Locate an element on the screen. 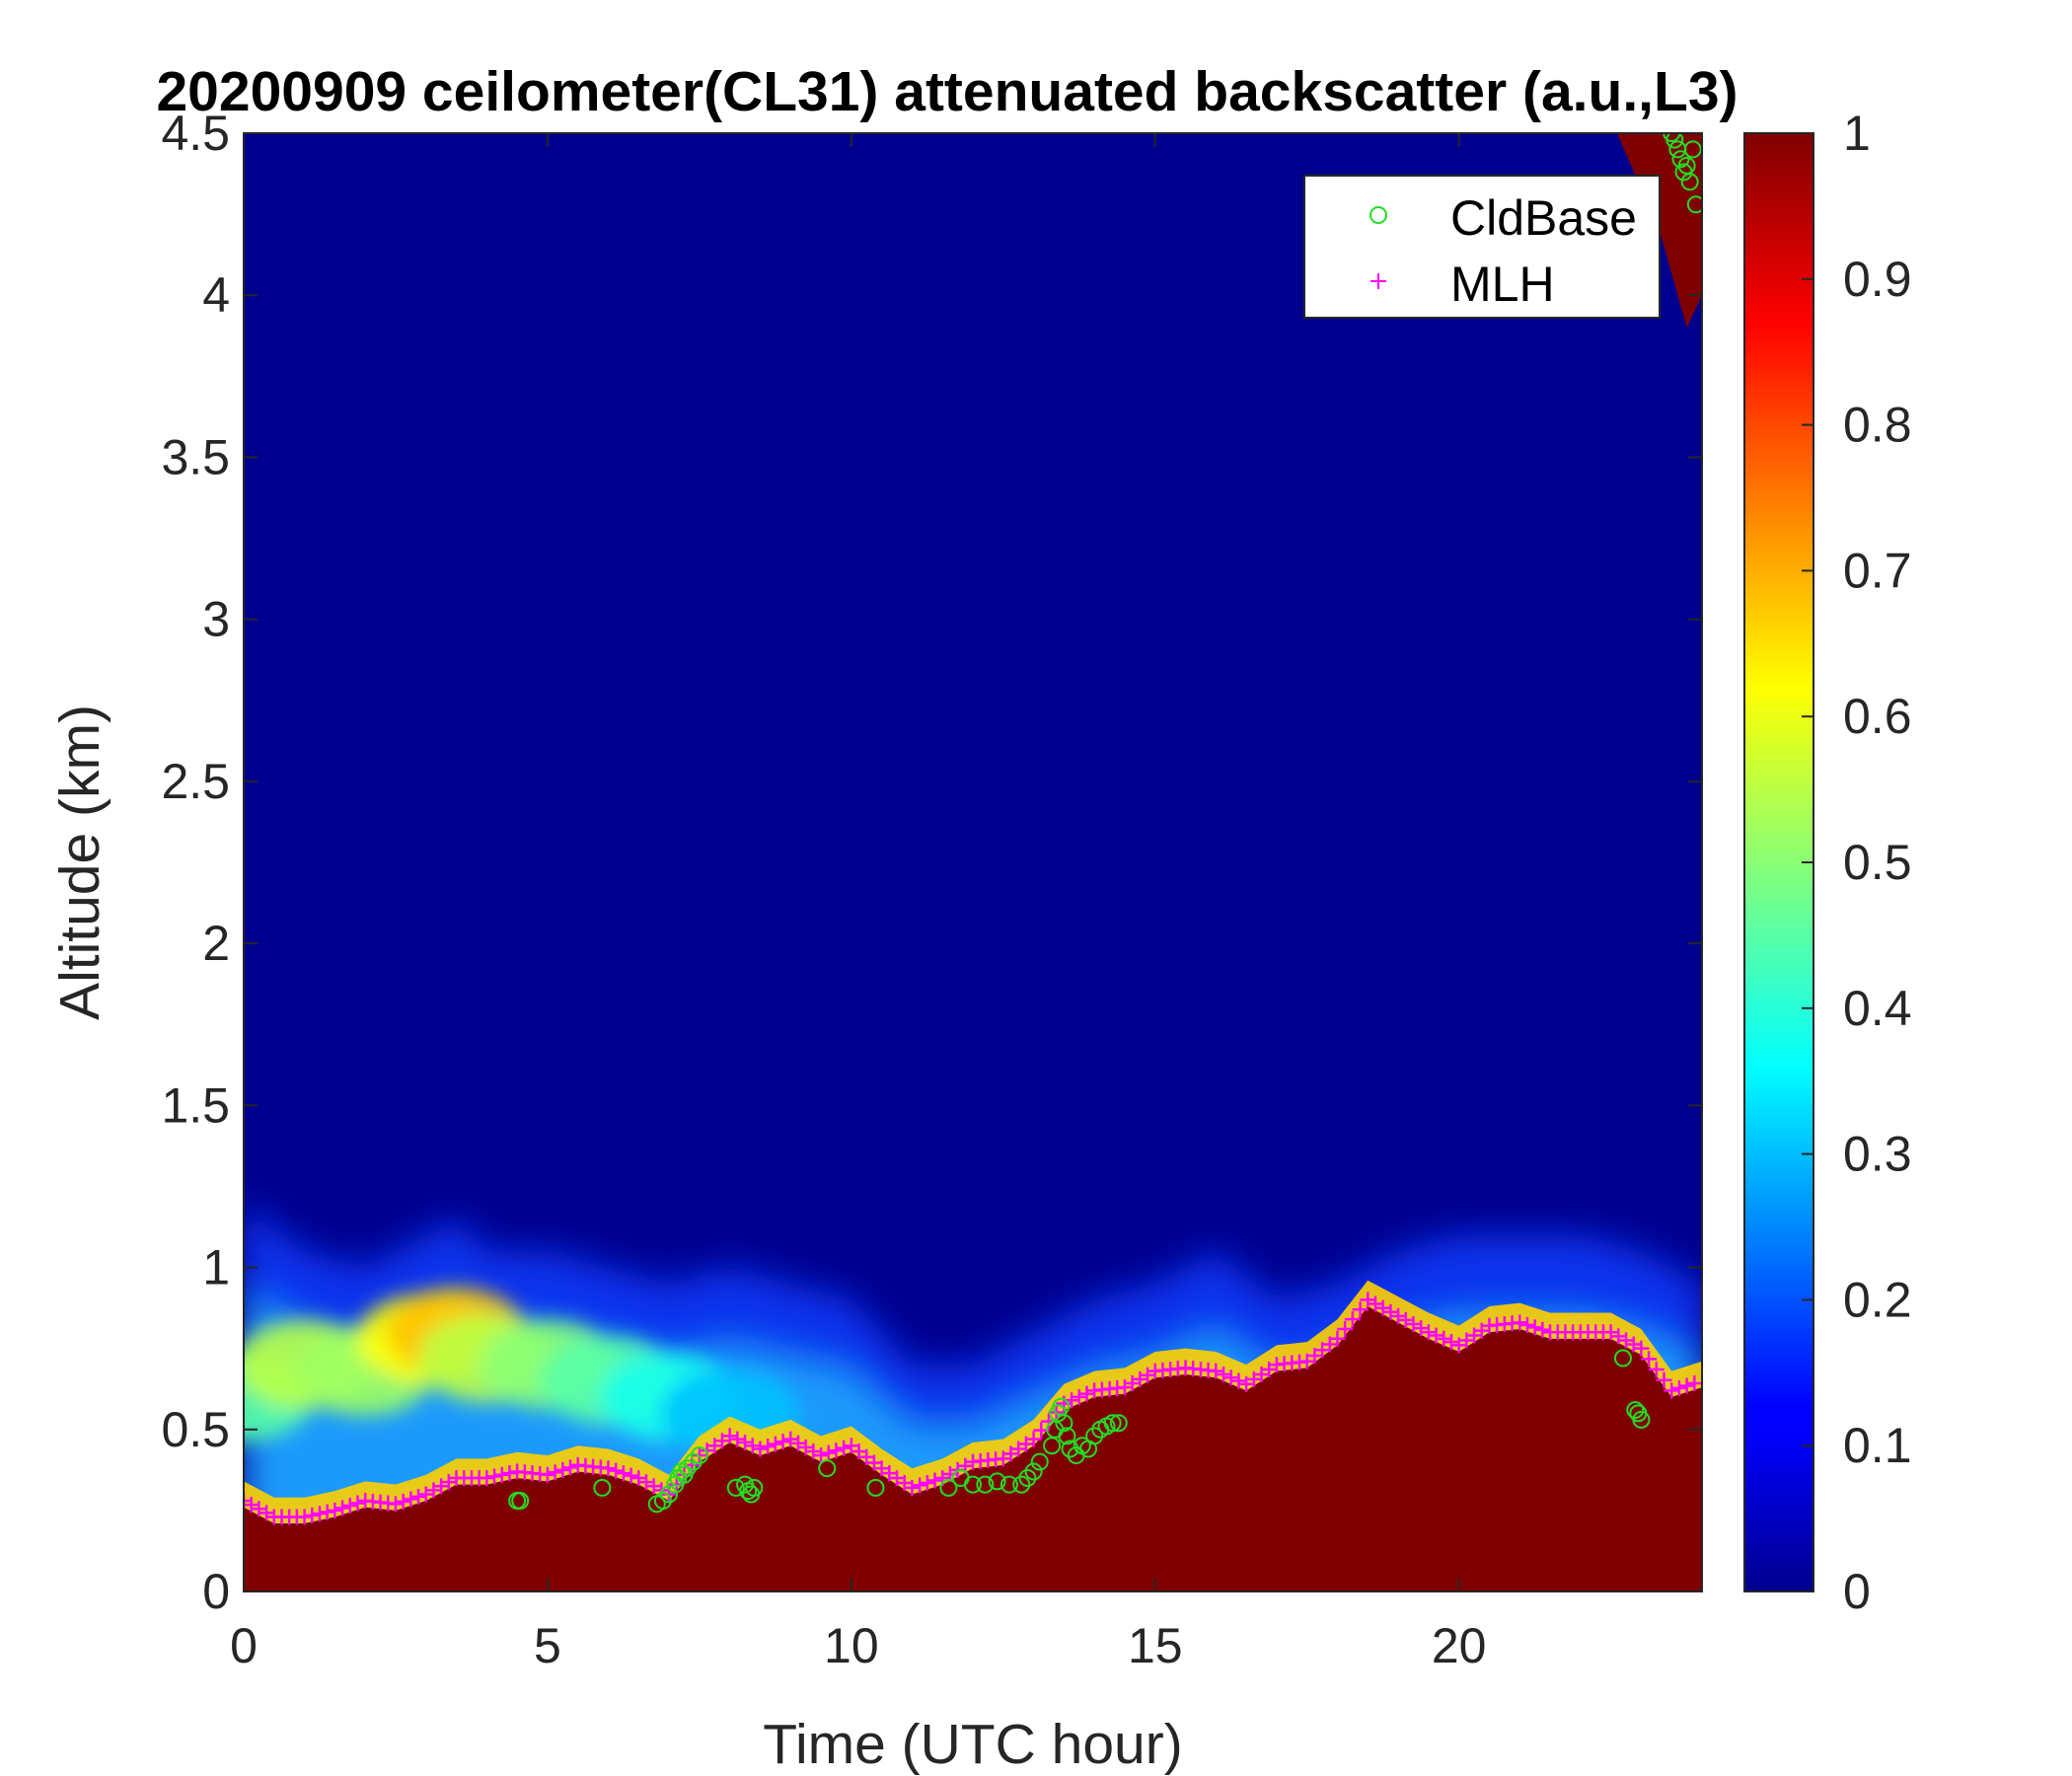 Image resolution: width=2072 pixels, height=1776 pixels. y-tick-label: 0 is located at coordinates (216, 1592).